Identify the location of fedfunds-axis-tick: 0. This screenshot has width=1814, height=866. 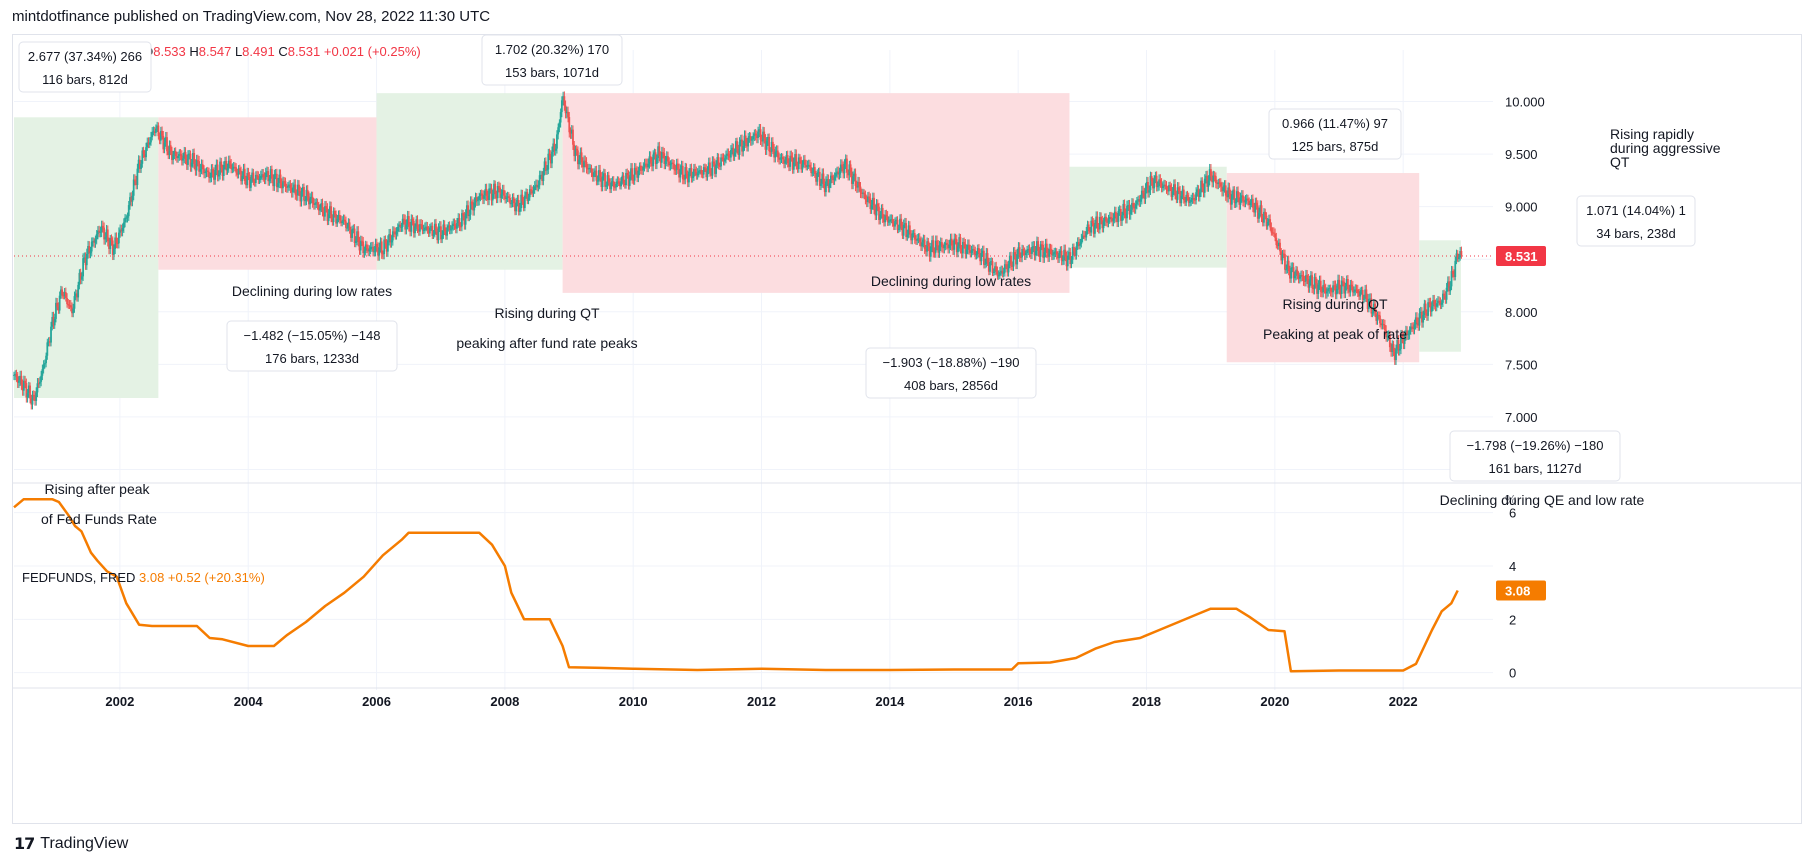
(1512, 673).